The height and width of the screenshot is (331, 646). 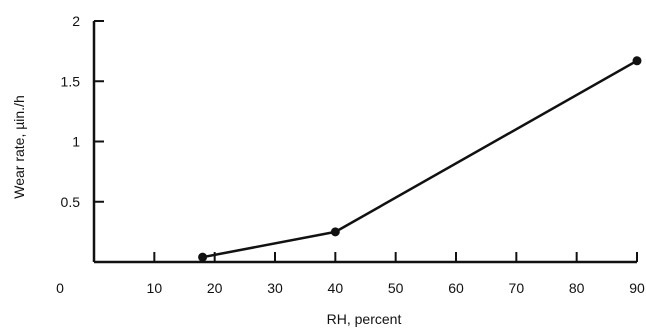 What do you see at coordinates (577, 288) in the screenshot?
I see `x-tick-label: 80` at bounding box center [577, 288].